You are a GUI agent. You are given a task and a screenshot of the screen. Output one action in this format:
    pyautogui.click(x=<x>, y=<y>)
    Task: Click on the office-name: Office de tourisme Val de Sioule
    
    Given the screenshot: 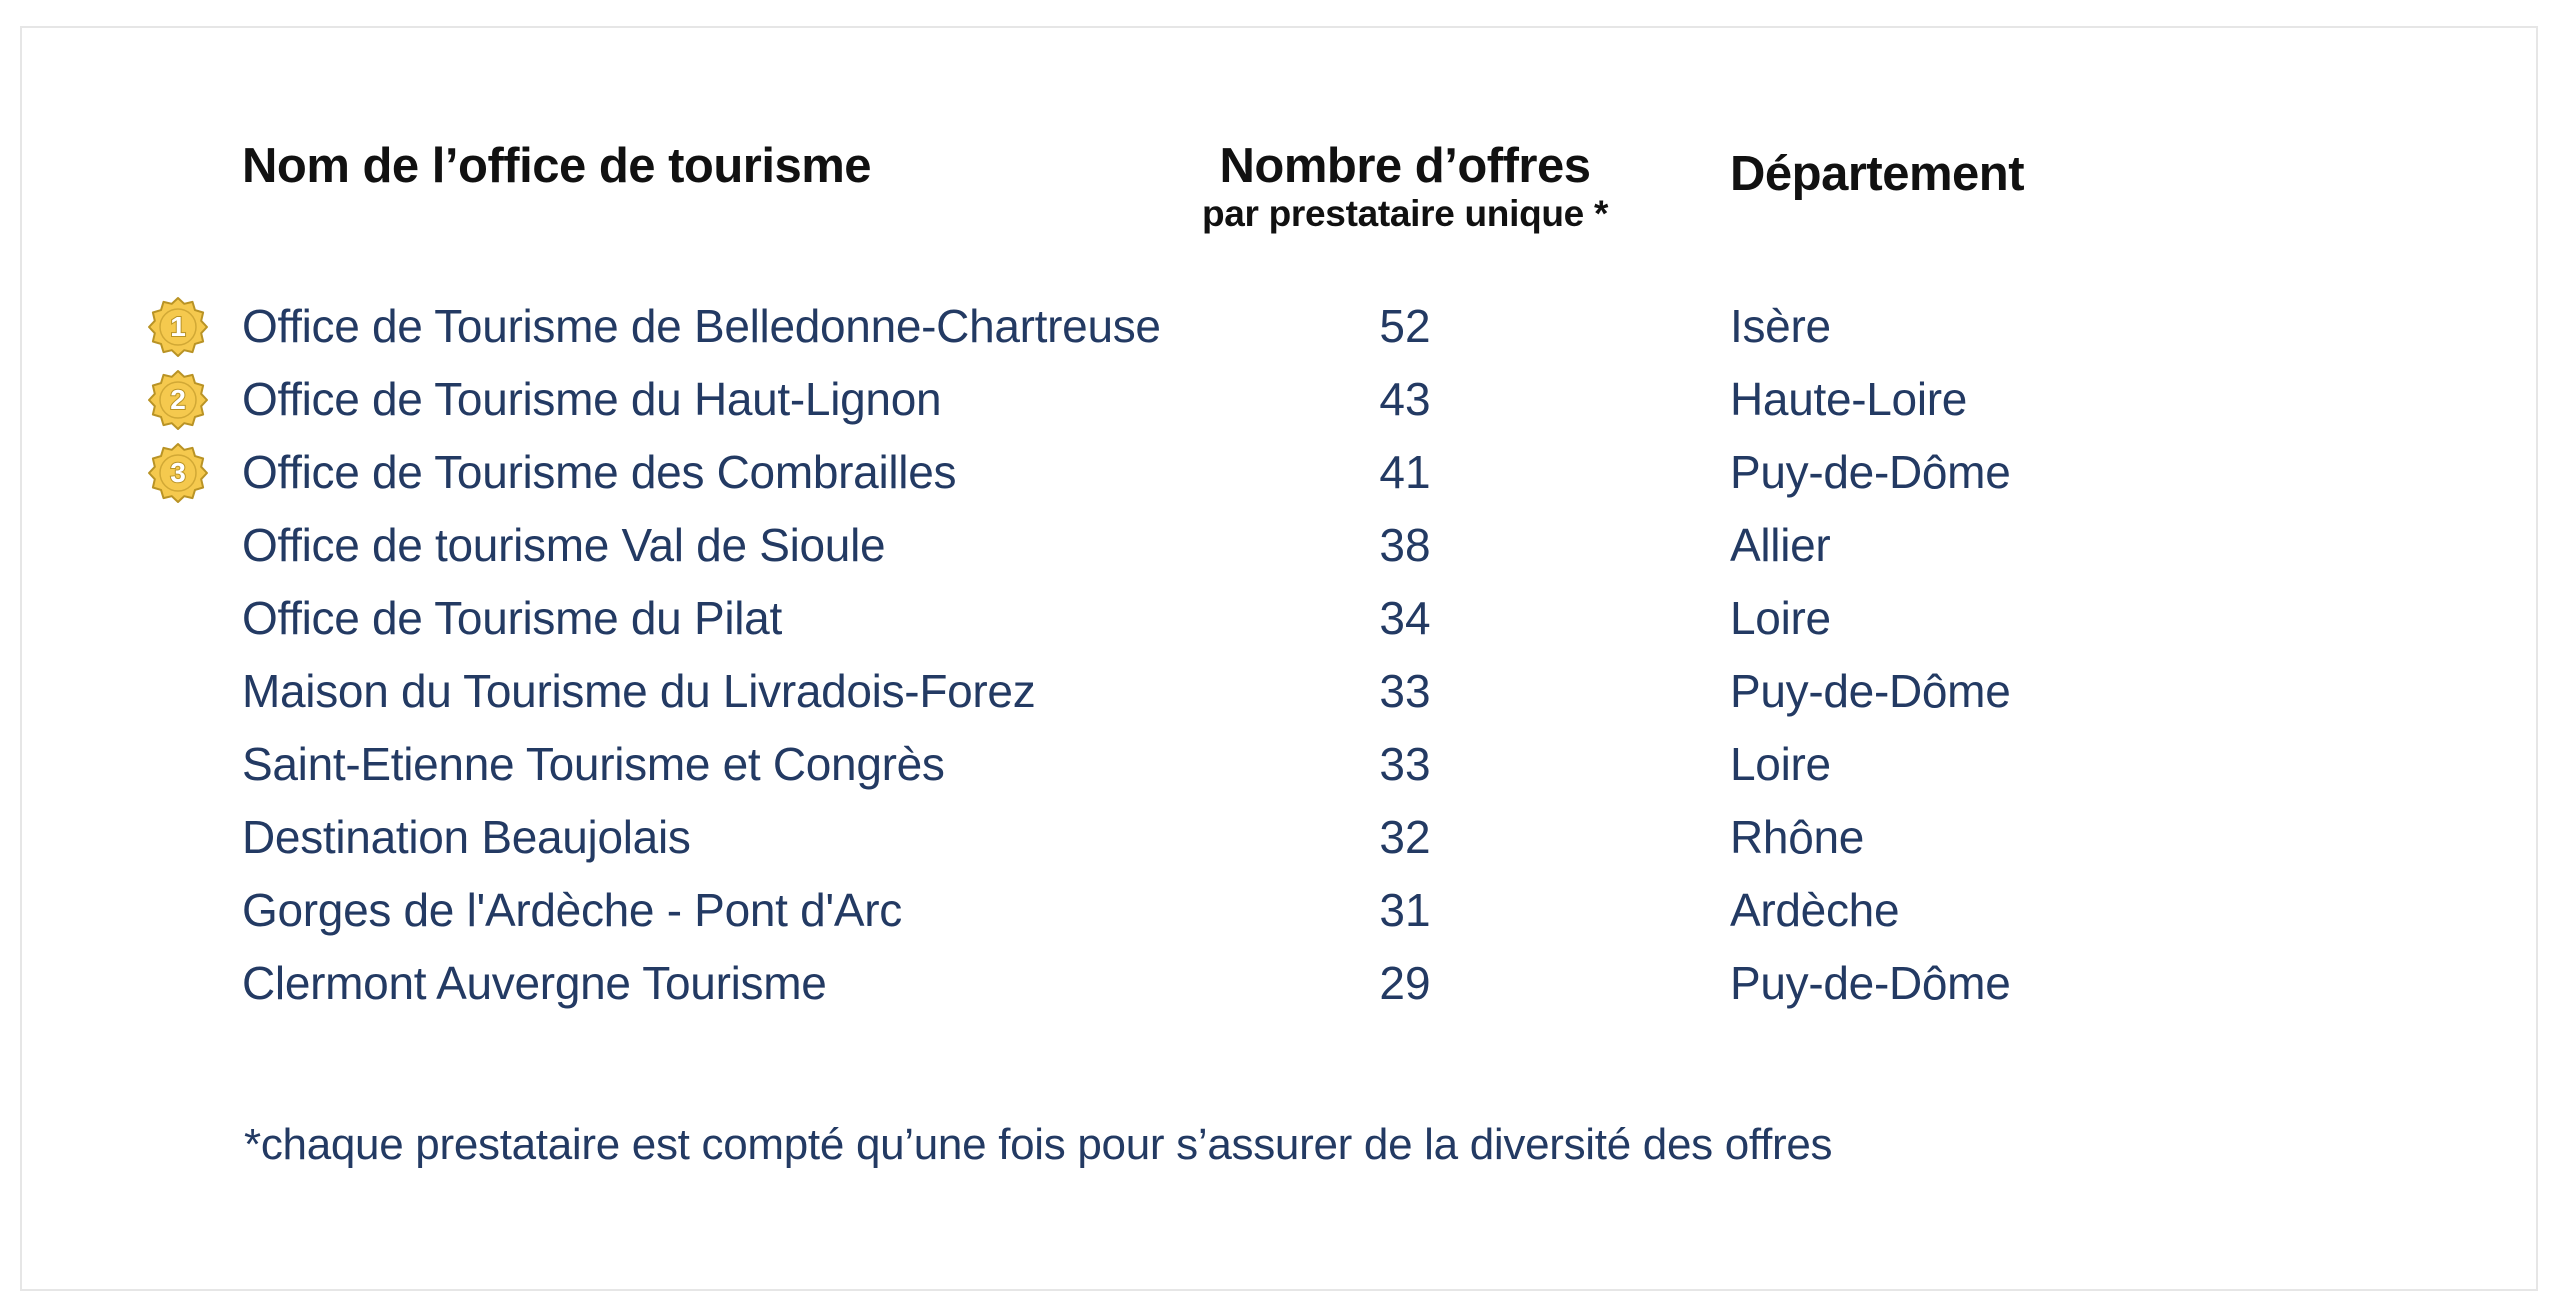 What is the action you would take?
    pyautogui.click(x=564, y=545)
    